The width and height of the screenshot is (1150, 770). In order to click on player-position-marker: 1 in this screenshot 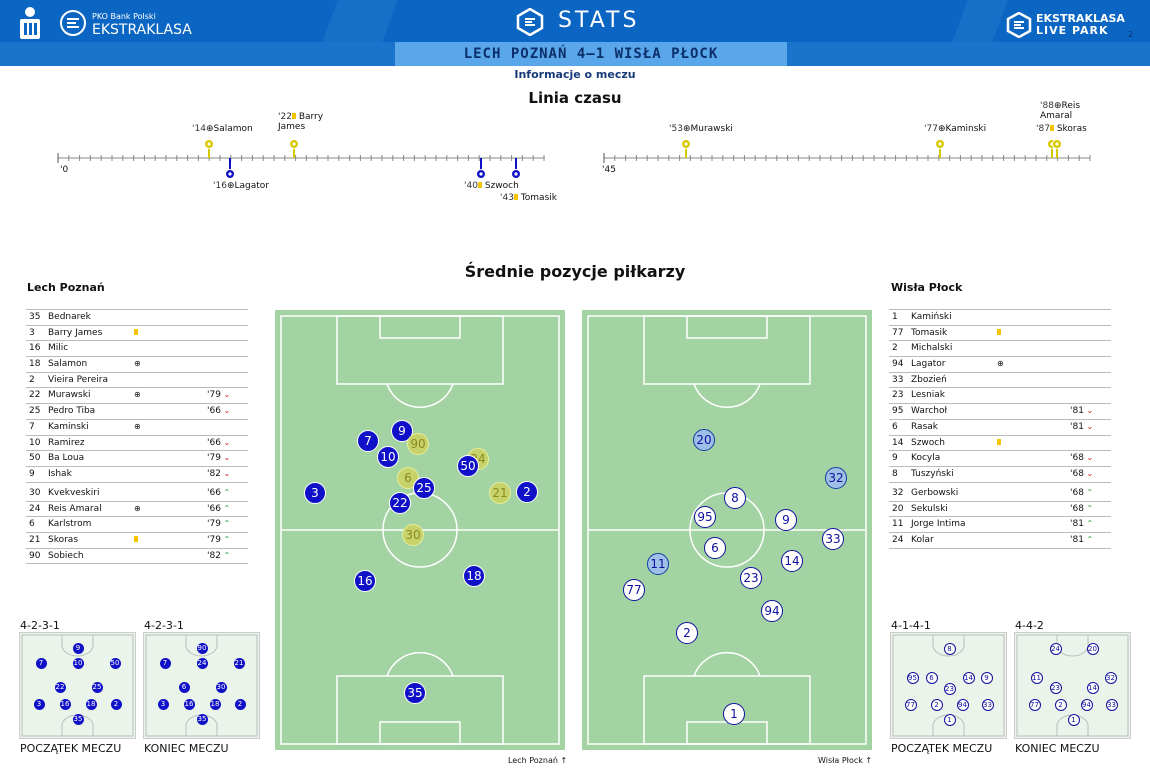, I will do `click(734, 714)`.